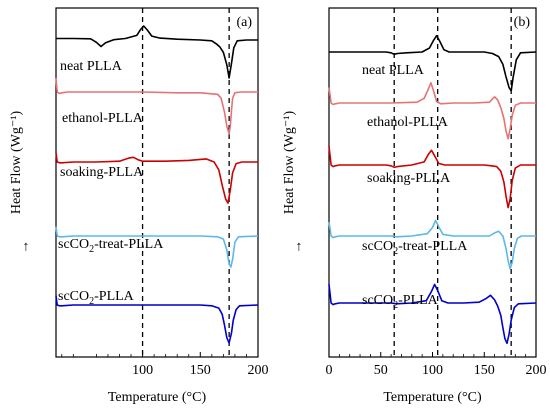 This screenshot has height=416, width=550. I want to click on panel-tag: (a), so click(244, 22).